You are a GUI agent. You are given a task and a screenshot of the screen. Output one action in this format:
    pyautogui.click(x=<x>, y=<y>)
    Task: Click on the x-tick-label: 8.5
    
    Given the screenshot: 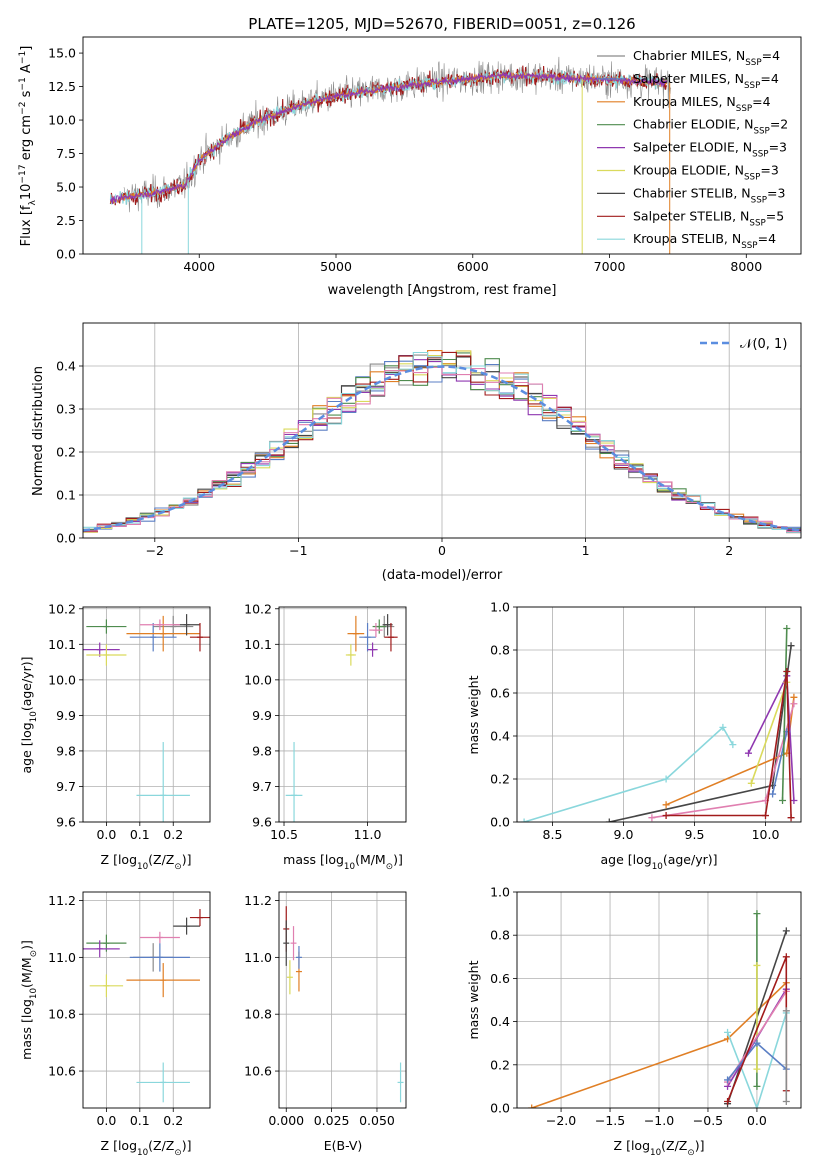 What is the action you would take?
    pyautogui.click(x=553, y=834)
    